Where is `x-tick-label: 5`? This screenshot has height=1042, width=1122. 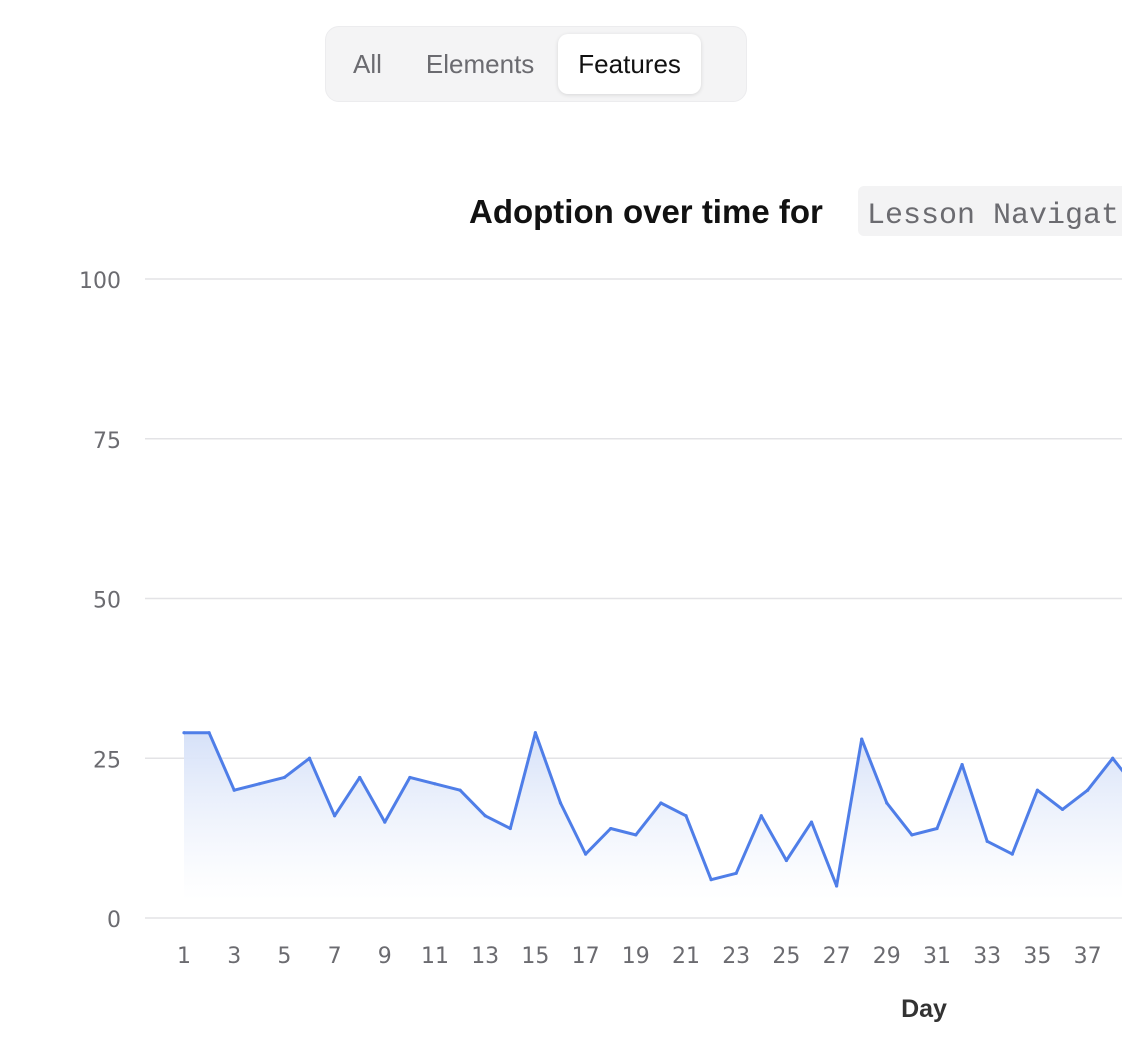 x-tick-label: 5 is located at coordinates (284, 956).